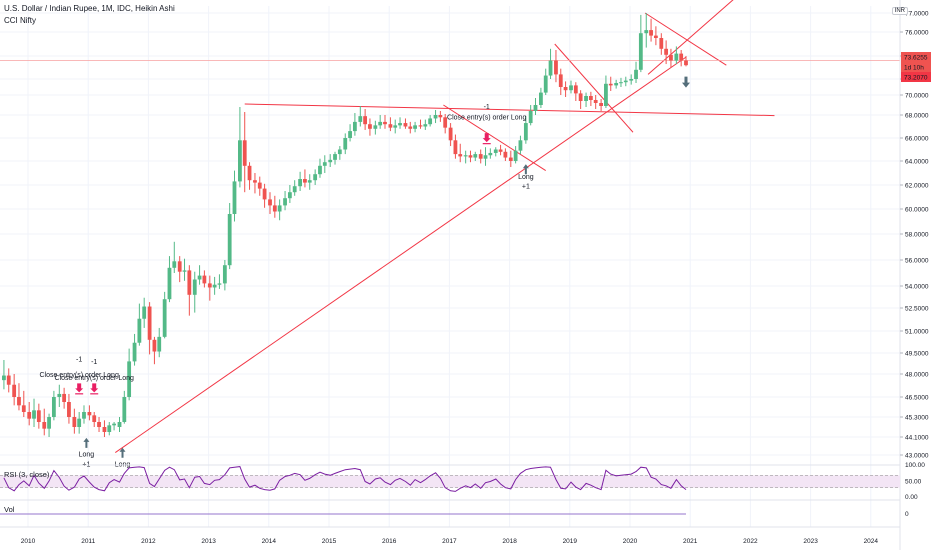  What do you see at coordinates (94, 388) in the screenshot?
I see `sell-signal-arrow` at bounding box center [94, 388].